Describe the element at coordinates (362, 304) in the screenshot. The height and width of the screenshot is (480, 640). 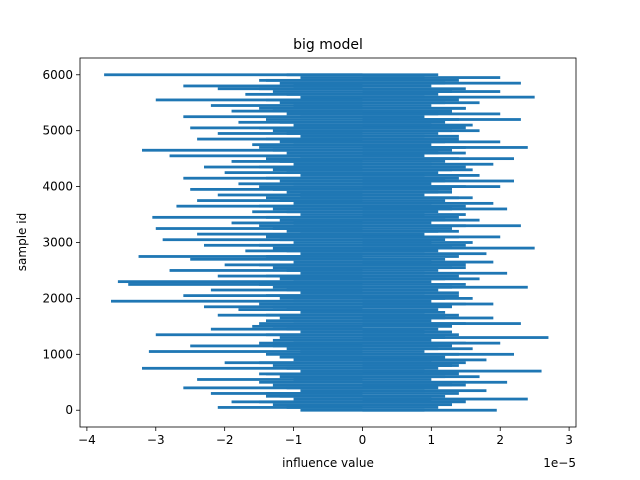
I see `bar-core-1900` at that location.